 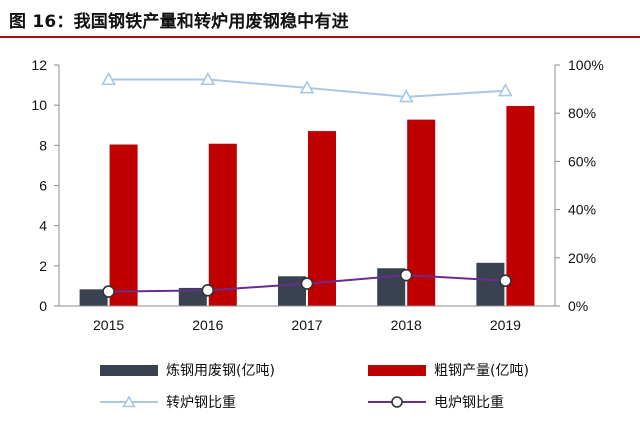 What do you see at coordinates (578, 306) in the screenshot?
I see `right-axis-tick-label: 0%` at bounding box center [578, 306].